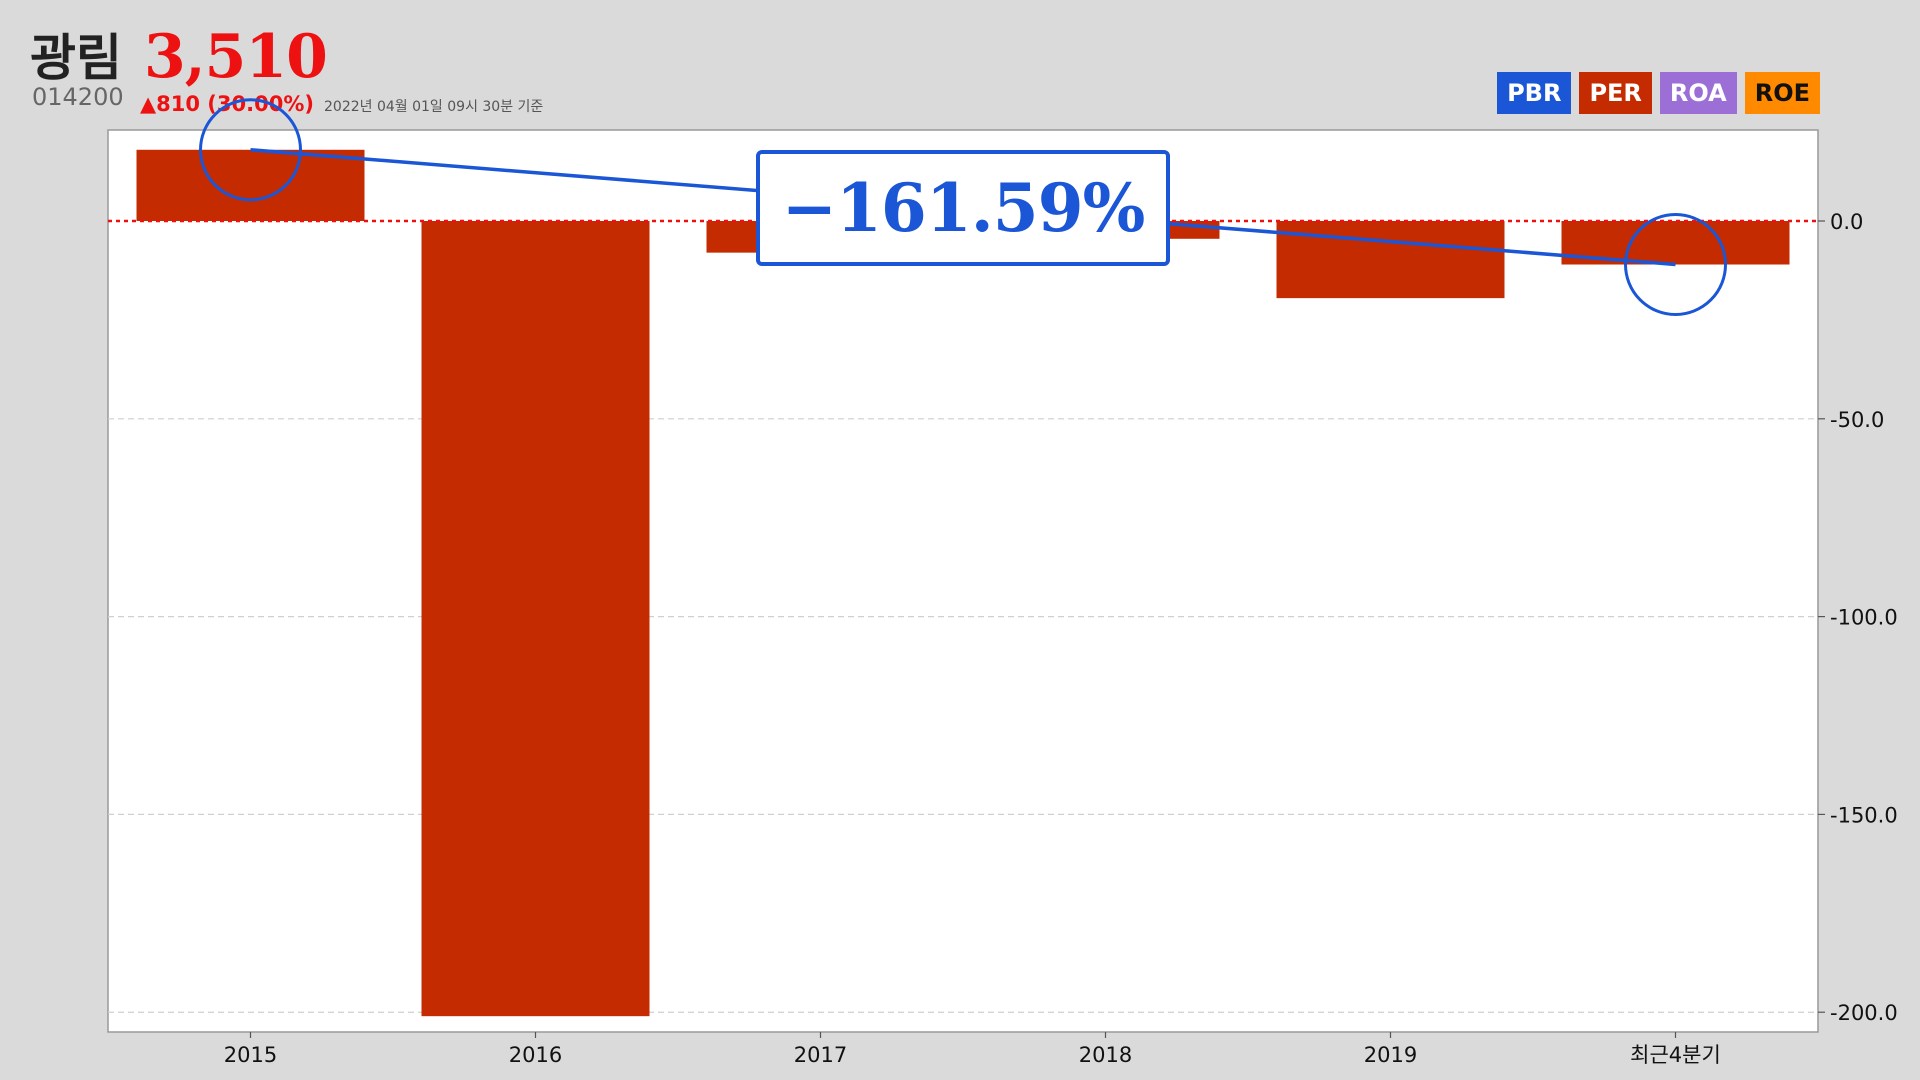 This screenshot has width=1920, height=1080. Describe the element at coordinates (1675, 265) in the screenshot. I see `highlight-circle-end` at that location.